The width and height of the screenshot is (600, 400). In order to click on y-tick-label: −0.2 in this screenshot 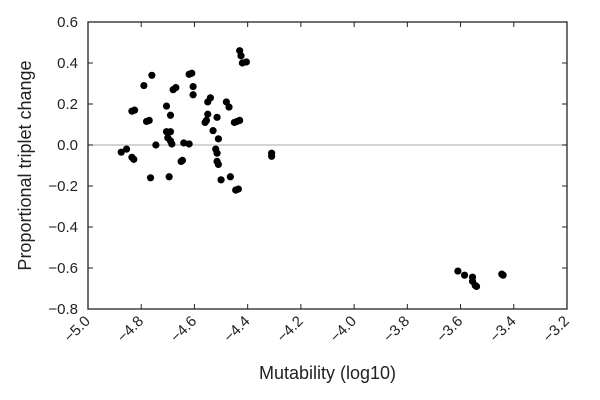, I will do `click(63, 186)`.